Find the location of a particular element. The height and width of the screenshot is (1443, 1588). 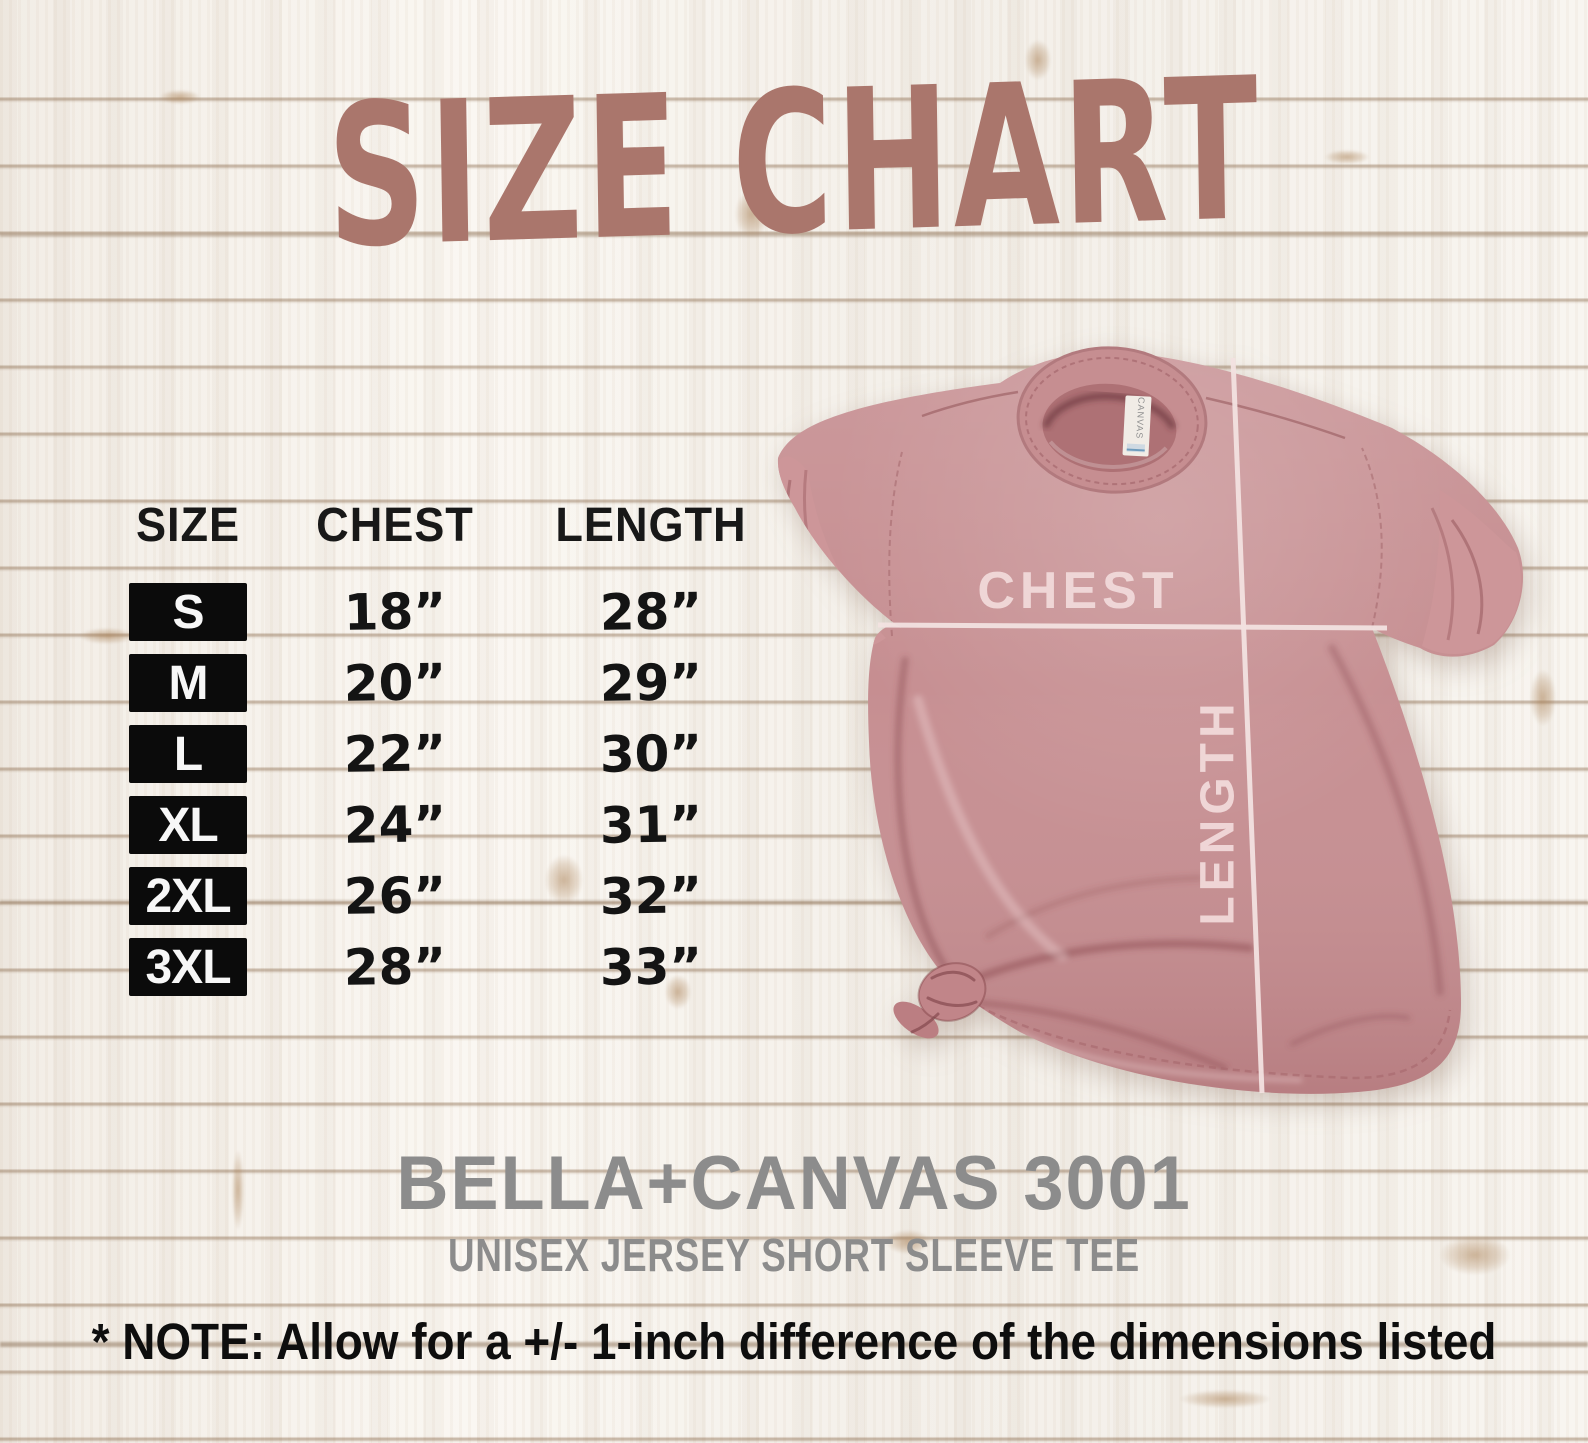

chest-value: 26” is located at coordinates (395, 896).